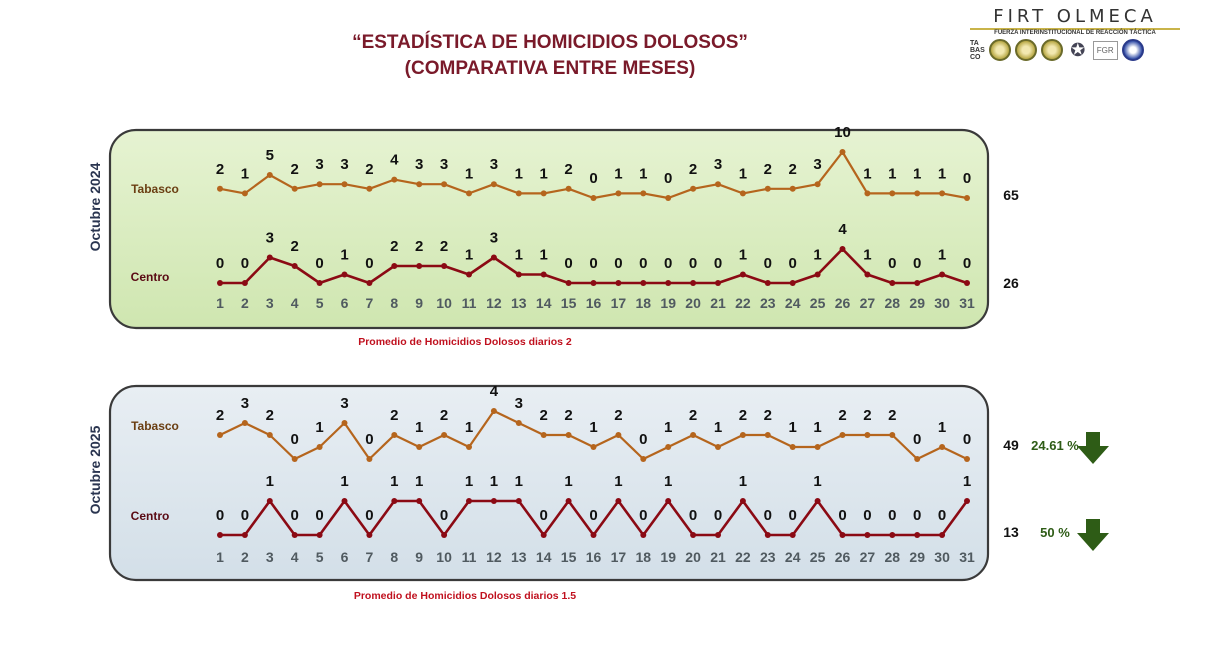  I want to click on title-line-2: (COMPARATIVA ENTRE MESES), so click(550, 68).